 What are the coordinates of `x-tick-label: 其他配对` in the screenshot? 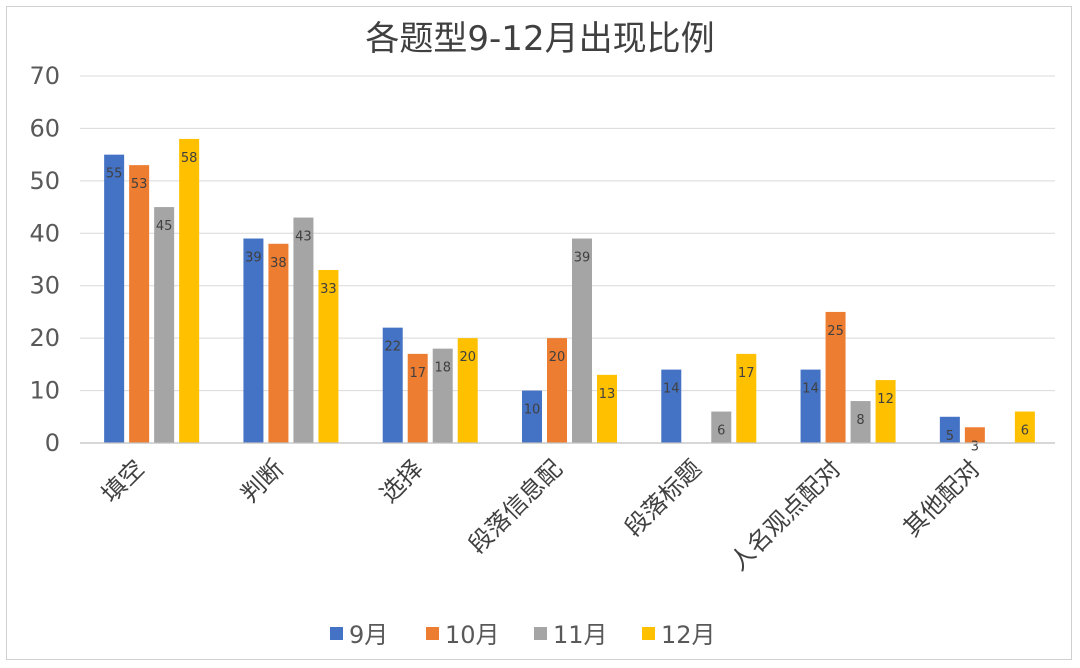 It's located at (942, 498).